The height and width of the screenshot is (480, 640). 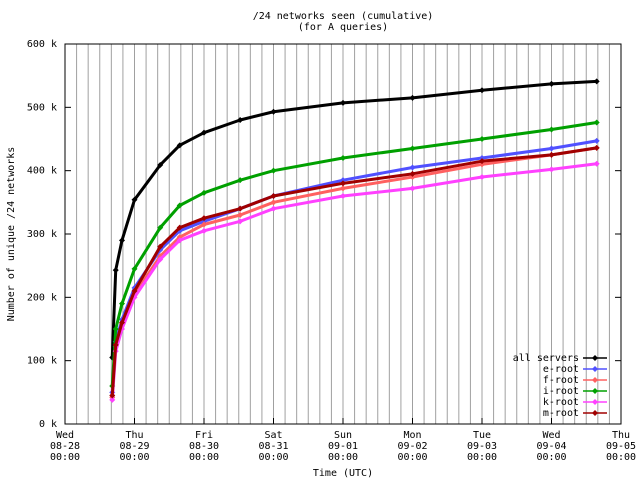 I want to click on legend-label: m-root, so click(x=561, y=413).